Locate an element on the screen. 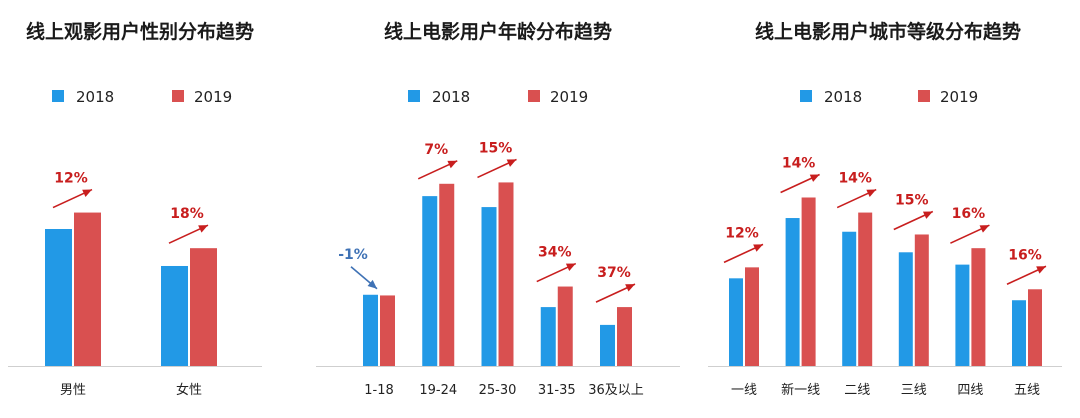 Image resolution: width=1080 pixels, height=418 pixels. x-tick-label: 五线 is located at coordinates (1027, 390).